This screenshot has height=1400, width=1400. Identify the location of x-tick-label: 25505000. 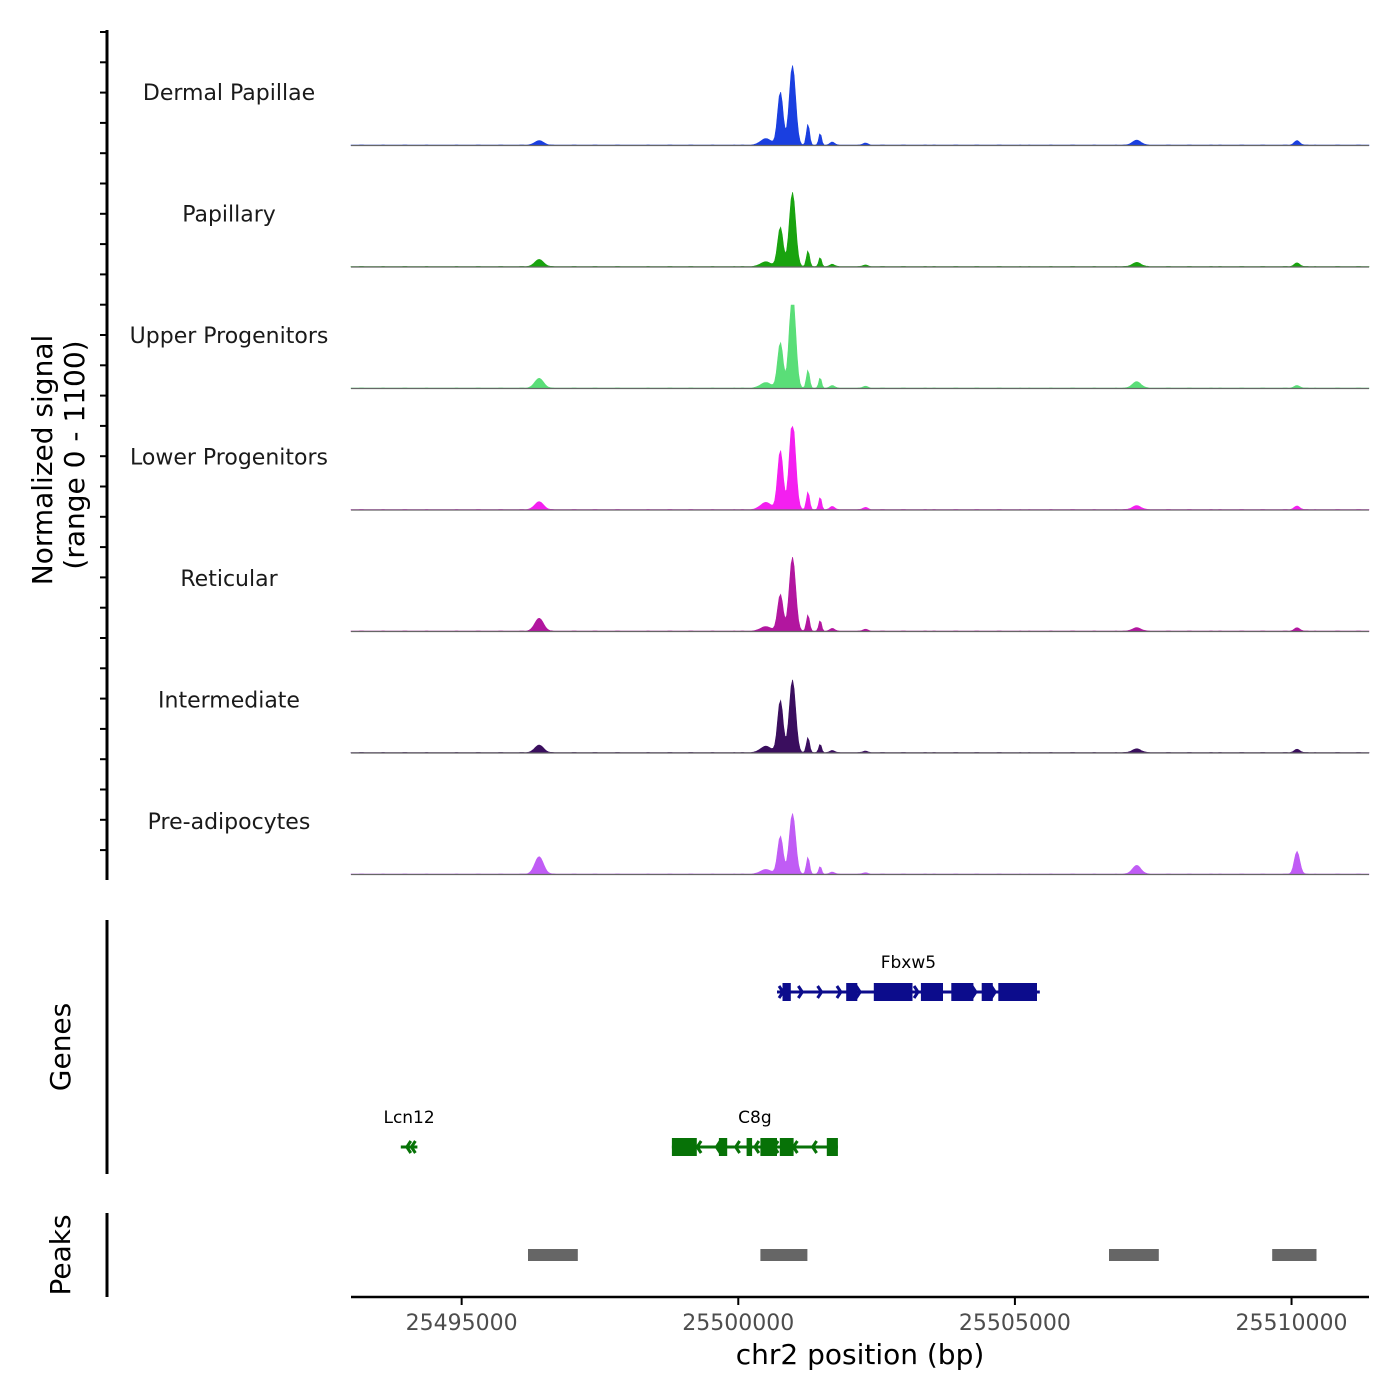
(1015, 1323).